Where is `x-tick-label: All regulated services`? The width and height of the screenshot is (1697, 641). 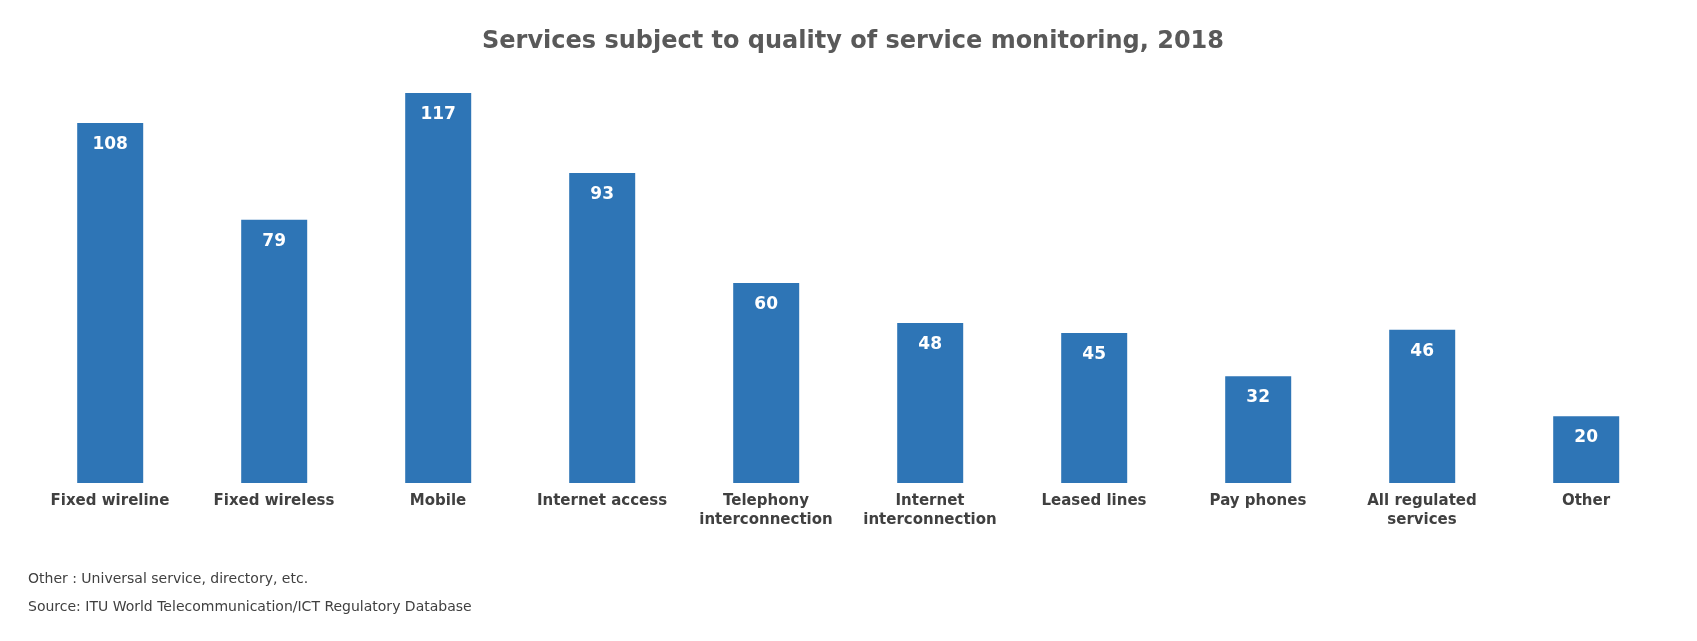 x-tick-label: All regulated services is located at coordinates (1422, 509).